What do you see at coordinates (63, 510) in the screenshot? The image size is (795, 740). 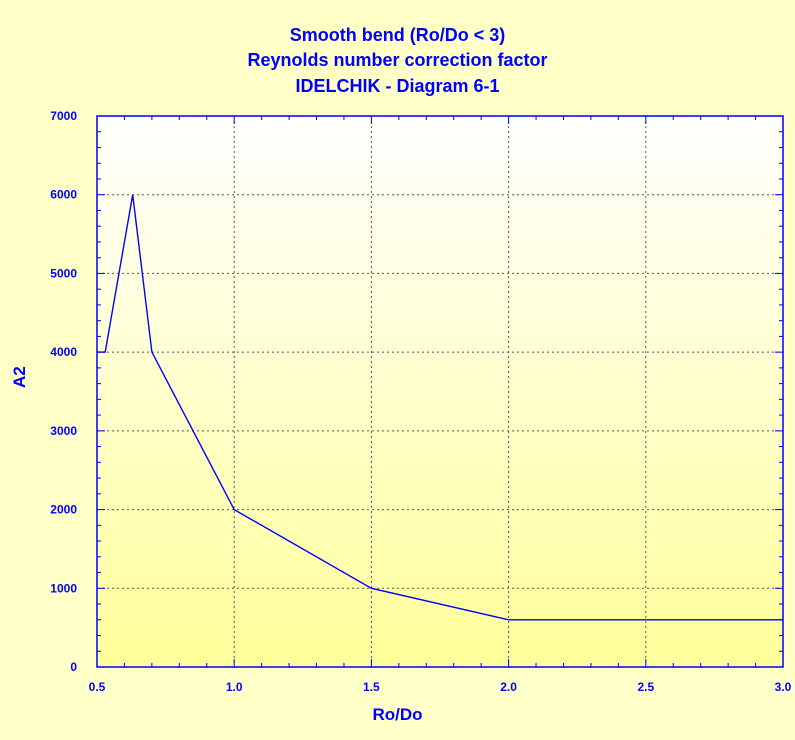 I see `y-tick-label: 2000` at bounding box center [63, 510].